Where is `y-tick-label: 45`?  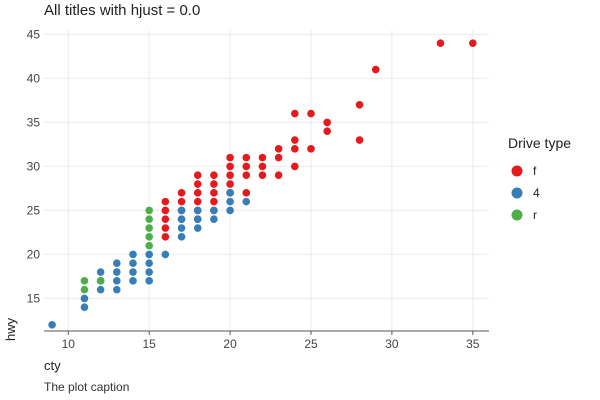
y-tick-label: 45 is located at coordinates (34, 34).